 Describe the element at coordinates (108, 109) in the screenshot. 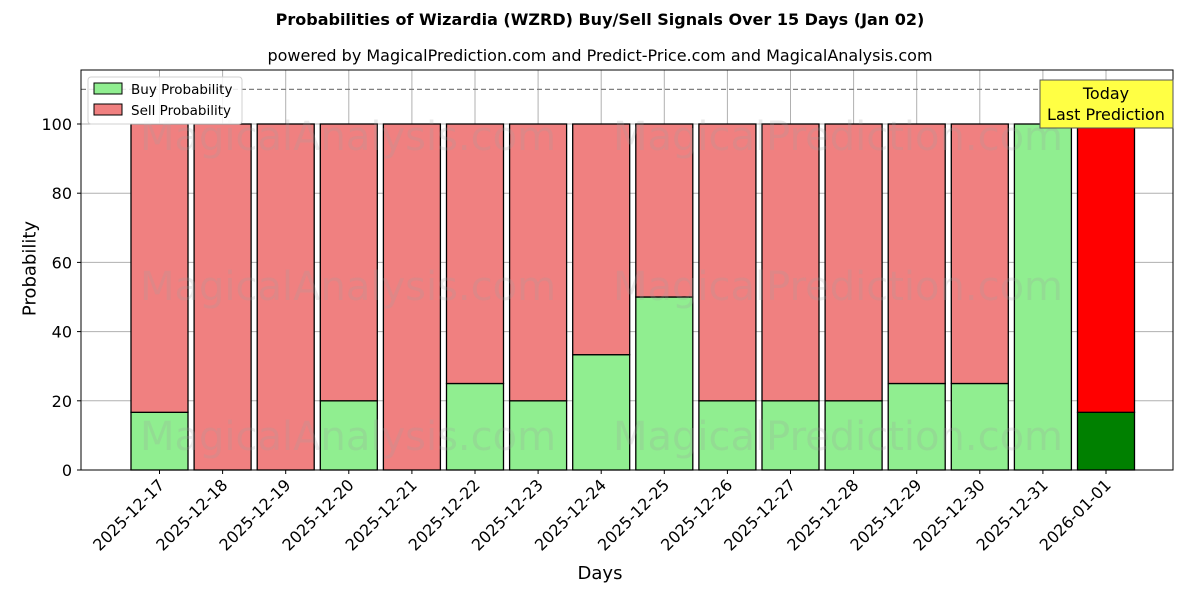

I see `legend-swatch-sell` at that location.